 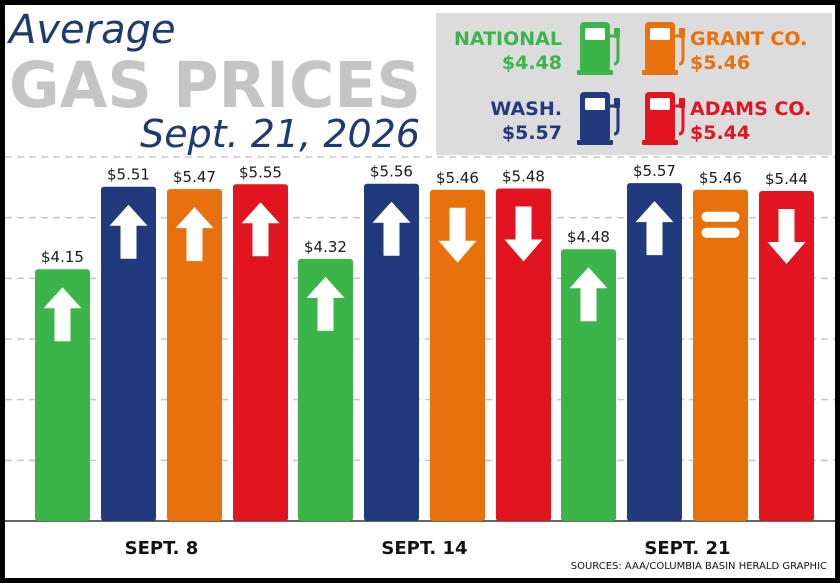 What do you see at coordinates (720, 133) in the screenshot?
I see `legend-value: $5.44` at bounding box center [720, 133].